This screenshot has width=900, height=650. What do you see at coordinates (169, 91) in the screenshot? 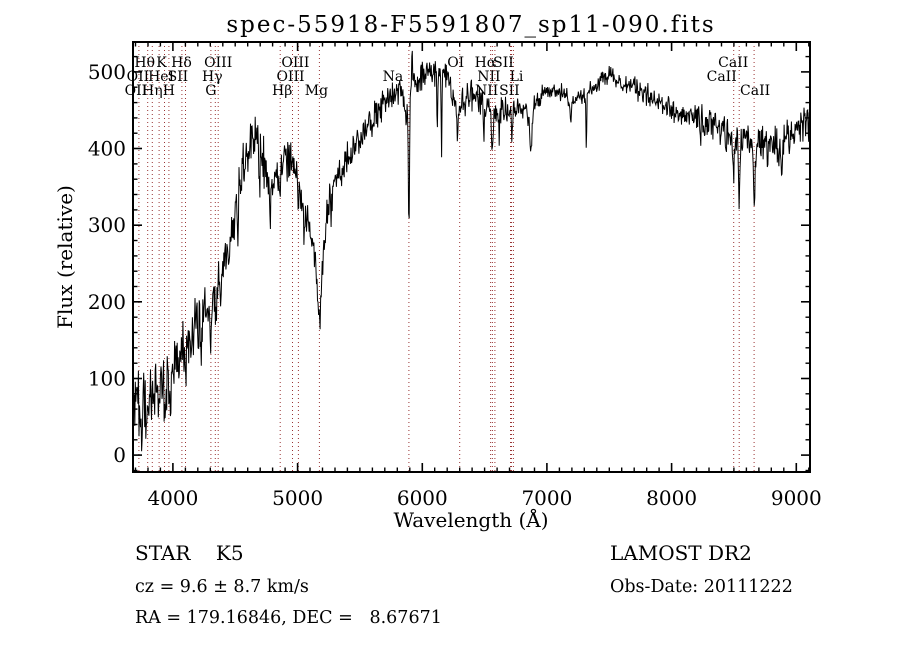
I see `line-label-h: H` at bounding box center [169, 91].